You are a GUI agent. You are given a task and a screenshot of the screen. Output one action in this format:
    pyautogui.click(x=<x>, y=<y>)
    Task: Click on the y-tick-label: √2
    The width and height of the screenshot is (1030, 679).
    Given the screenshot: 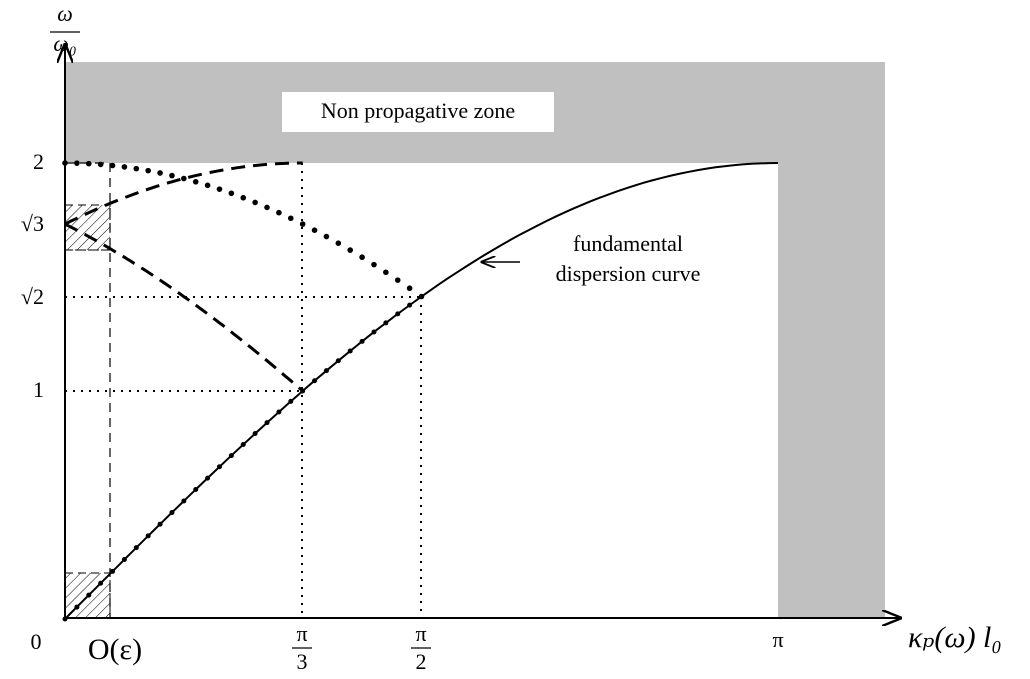 What is the action you would take?
    pyautogui.click(x=32, y=296)
    